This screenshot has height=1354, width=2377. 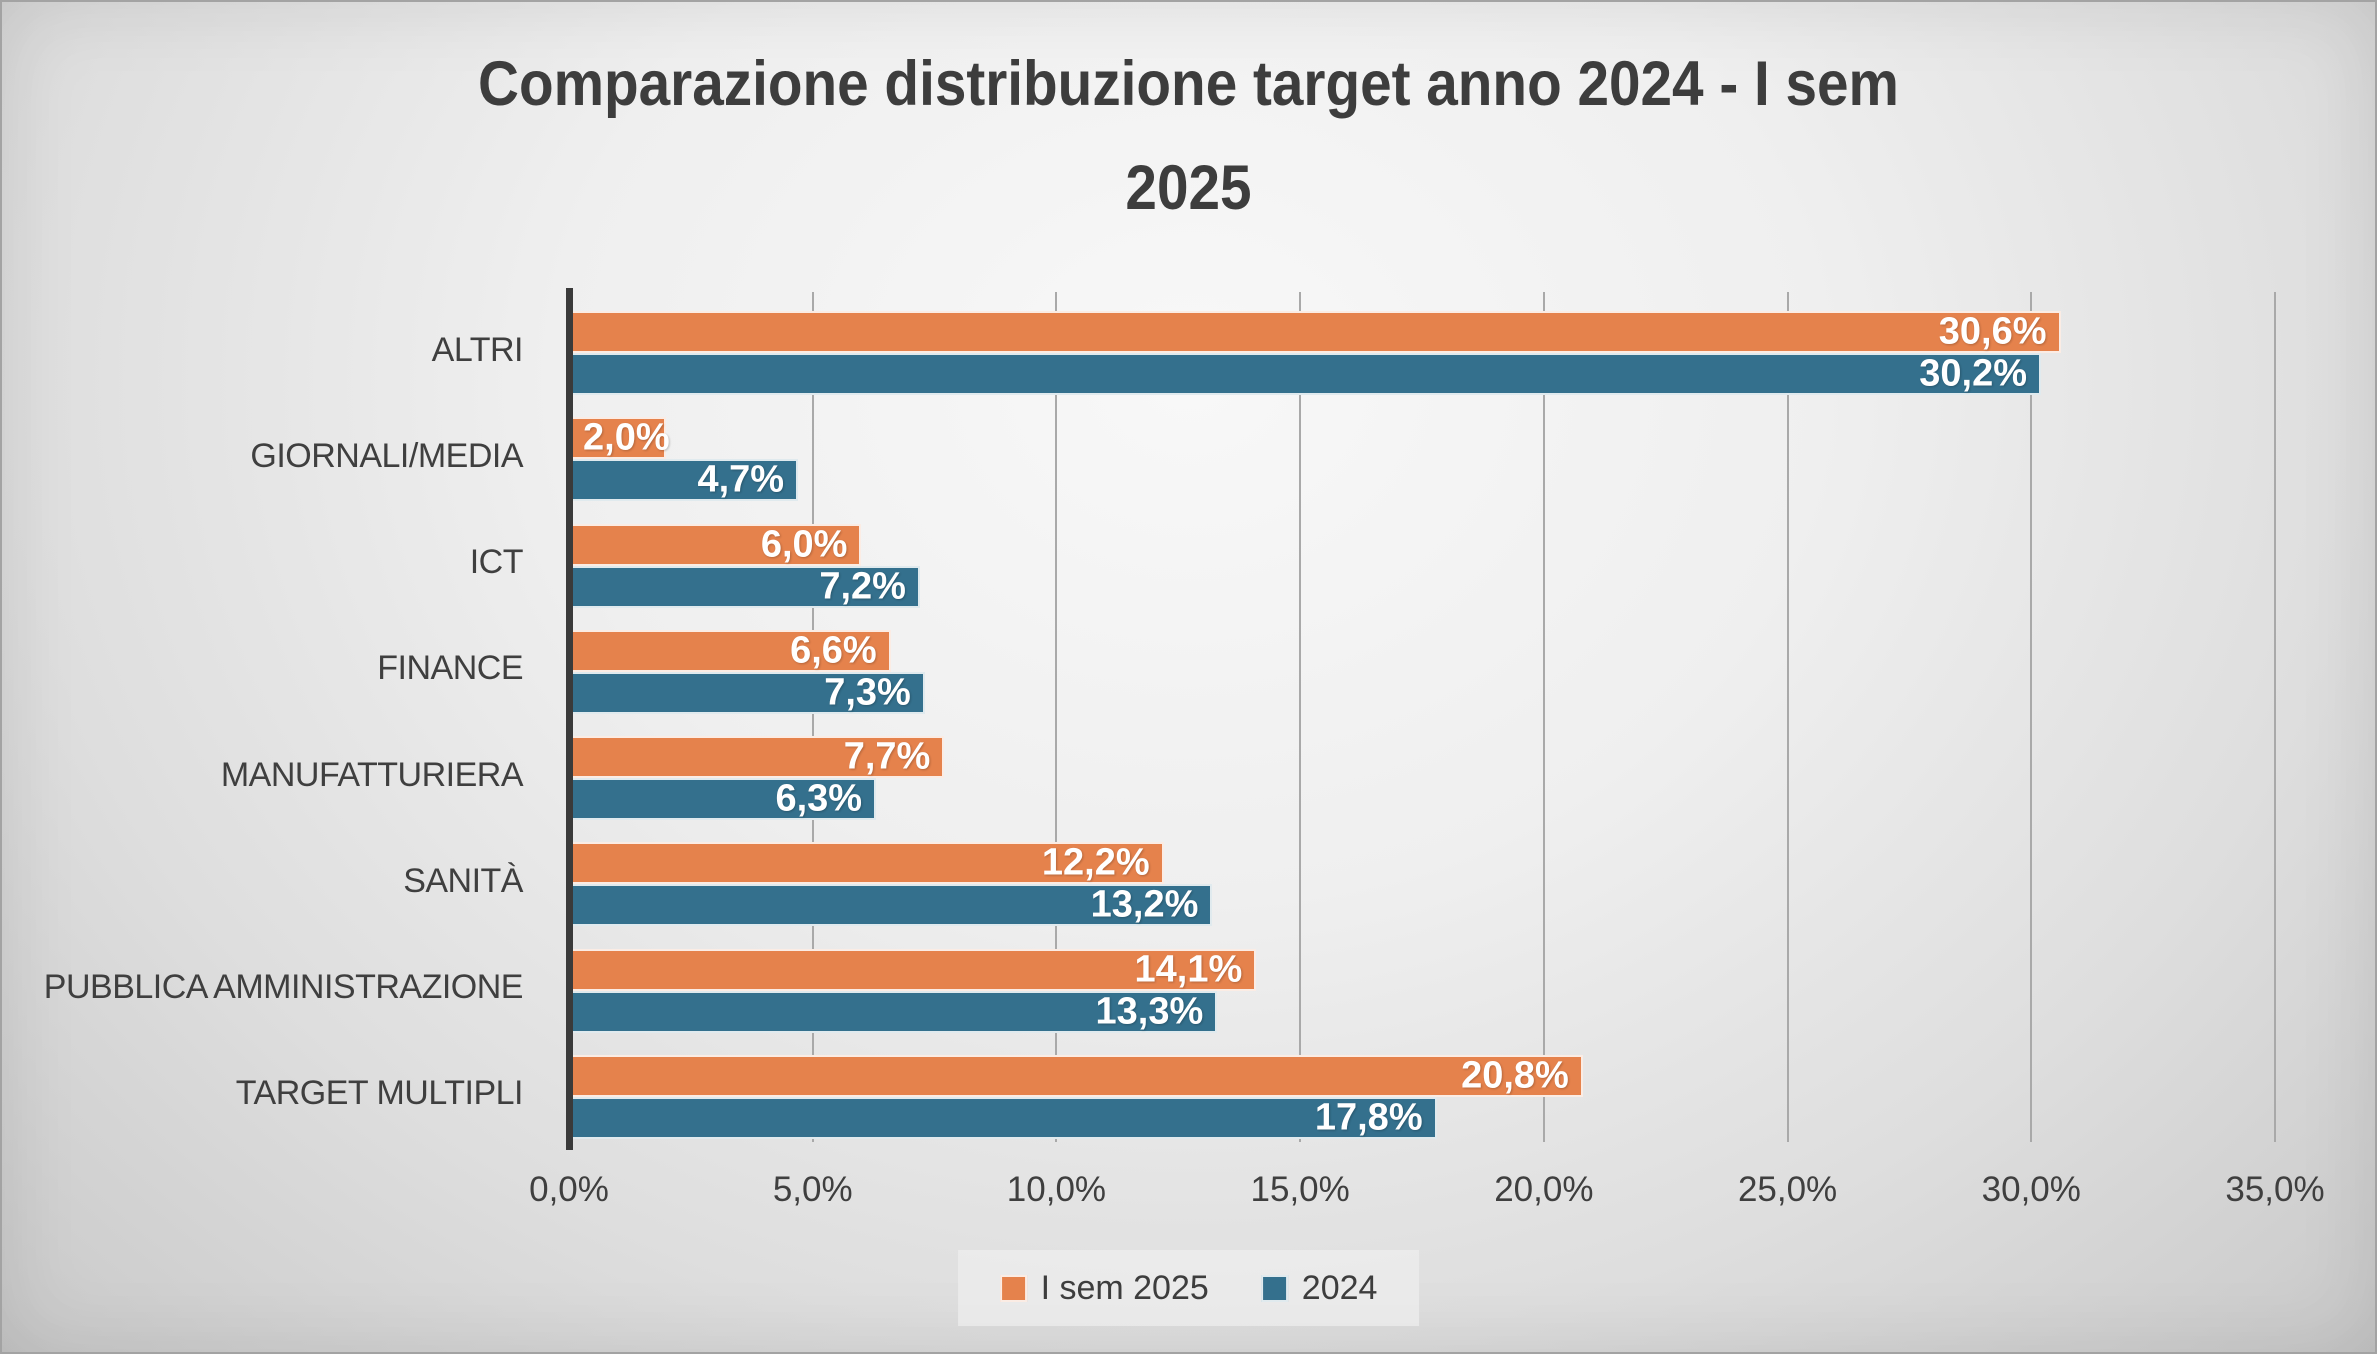 I want to click on legend: I sem 2025 2024, so click(x=1188, y=1288).